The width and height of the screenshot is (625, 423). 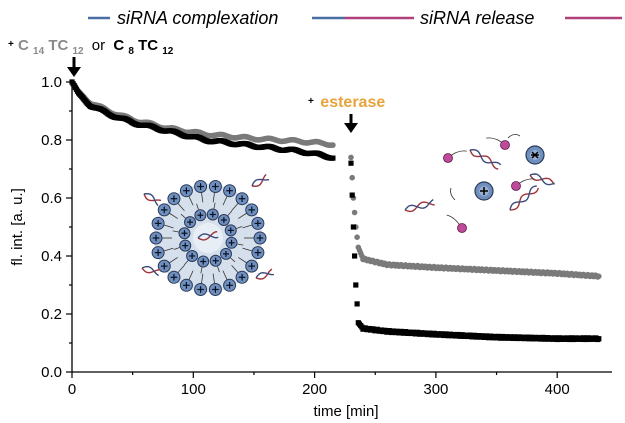 I want to click on esterase-label: + esterase, so click(x=346, y=101).